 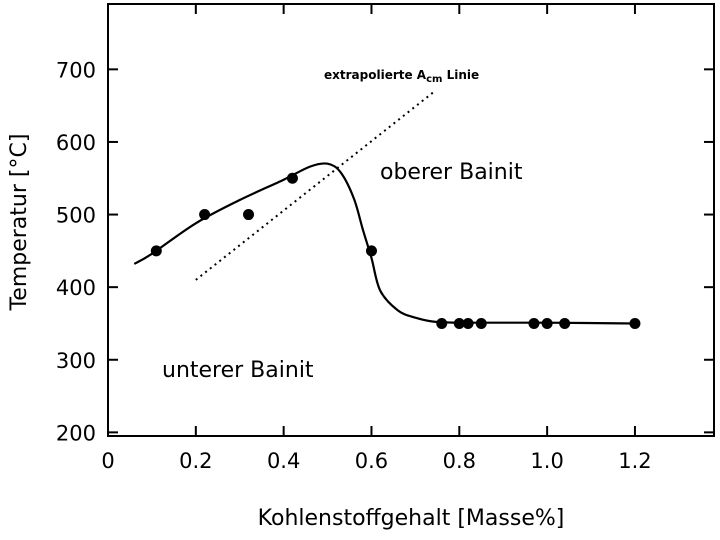 I want to click on lower-bainite-label: unterer Bainit, so click(x=238, y=370).